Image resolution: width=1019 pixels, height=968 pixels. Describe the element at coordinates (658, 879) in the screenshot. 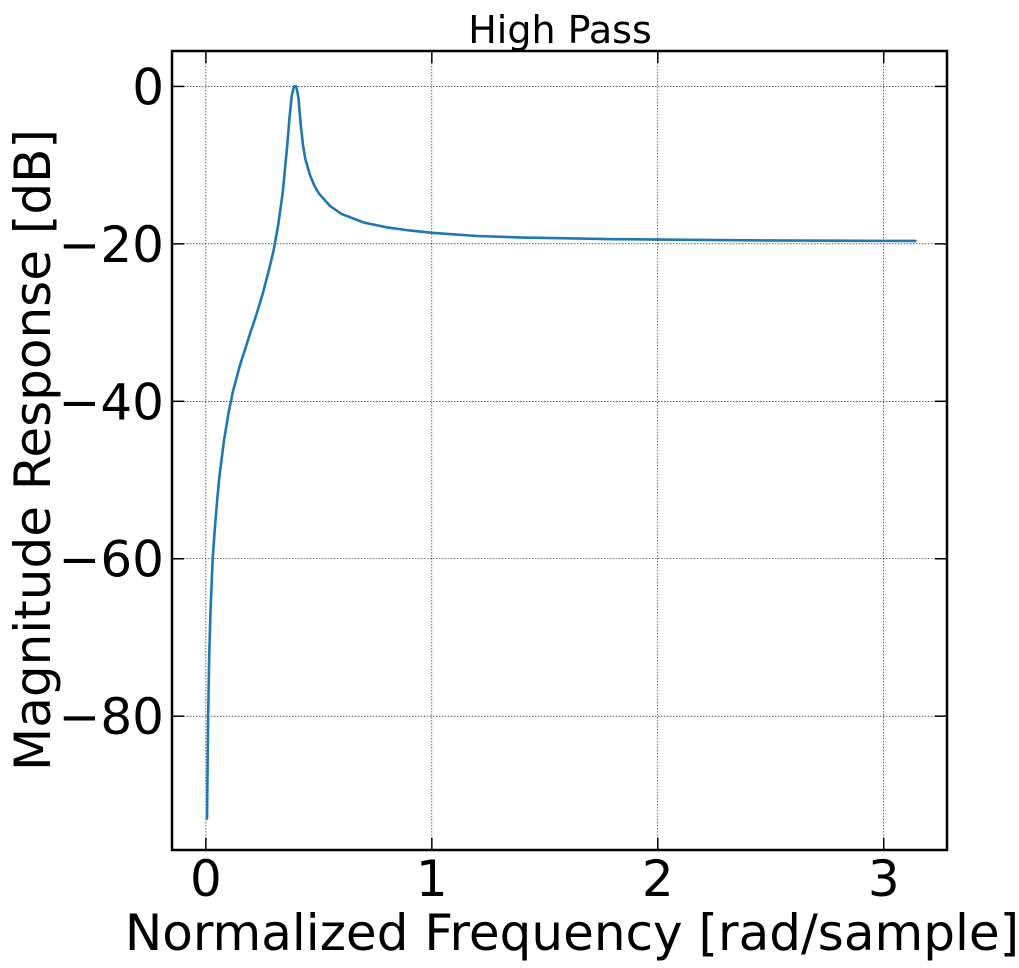

I see `x-tick-label: 2` at that location.